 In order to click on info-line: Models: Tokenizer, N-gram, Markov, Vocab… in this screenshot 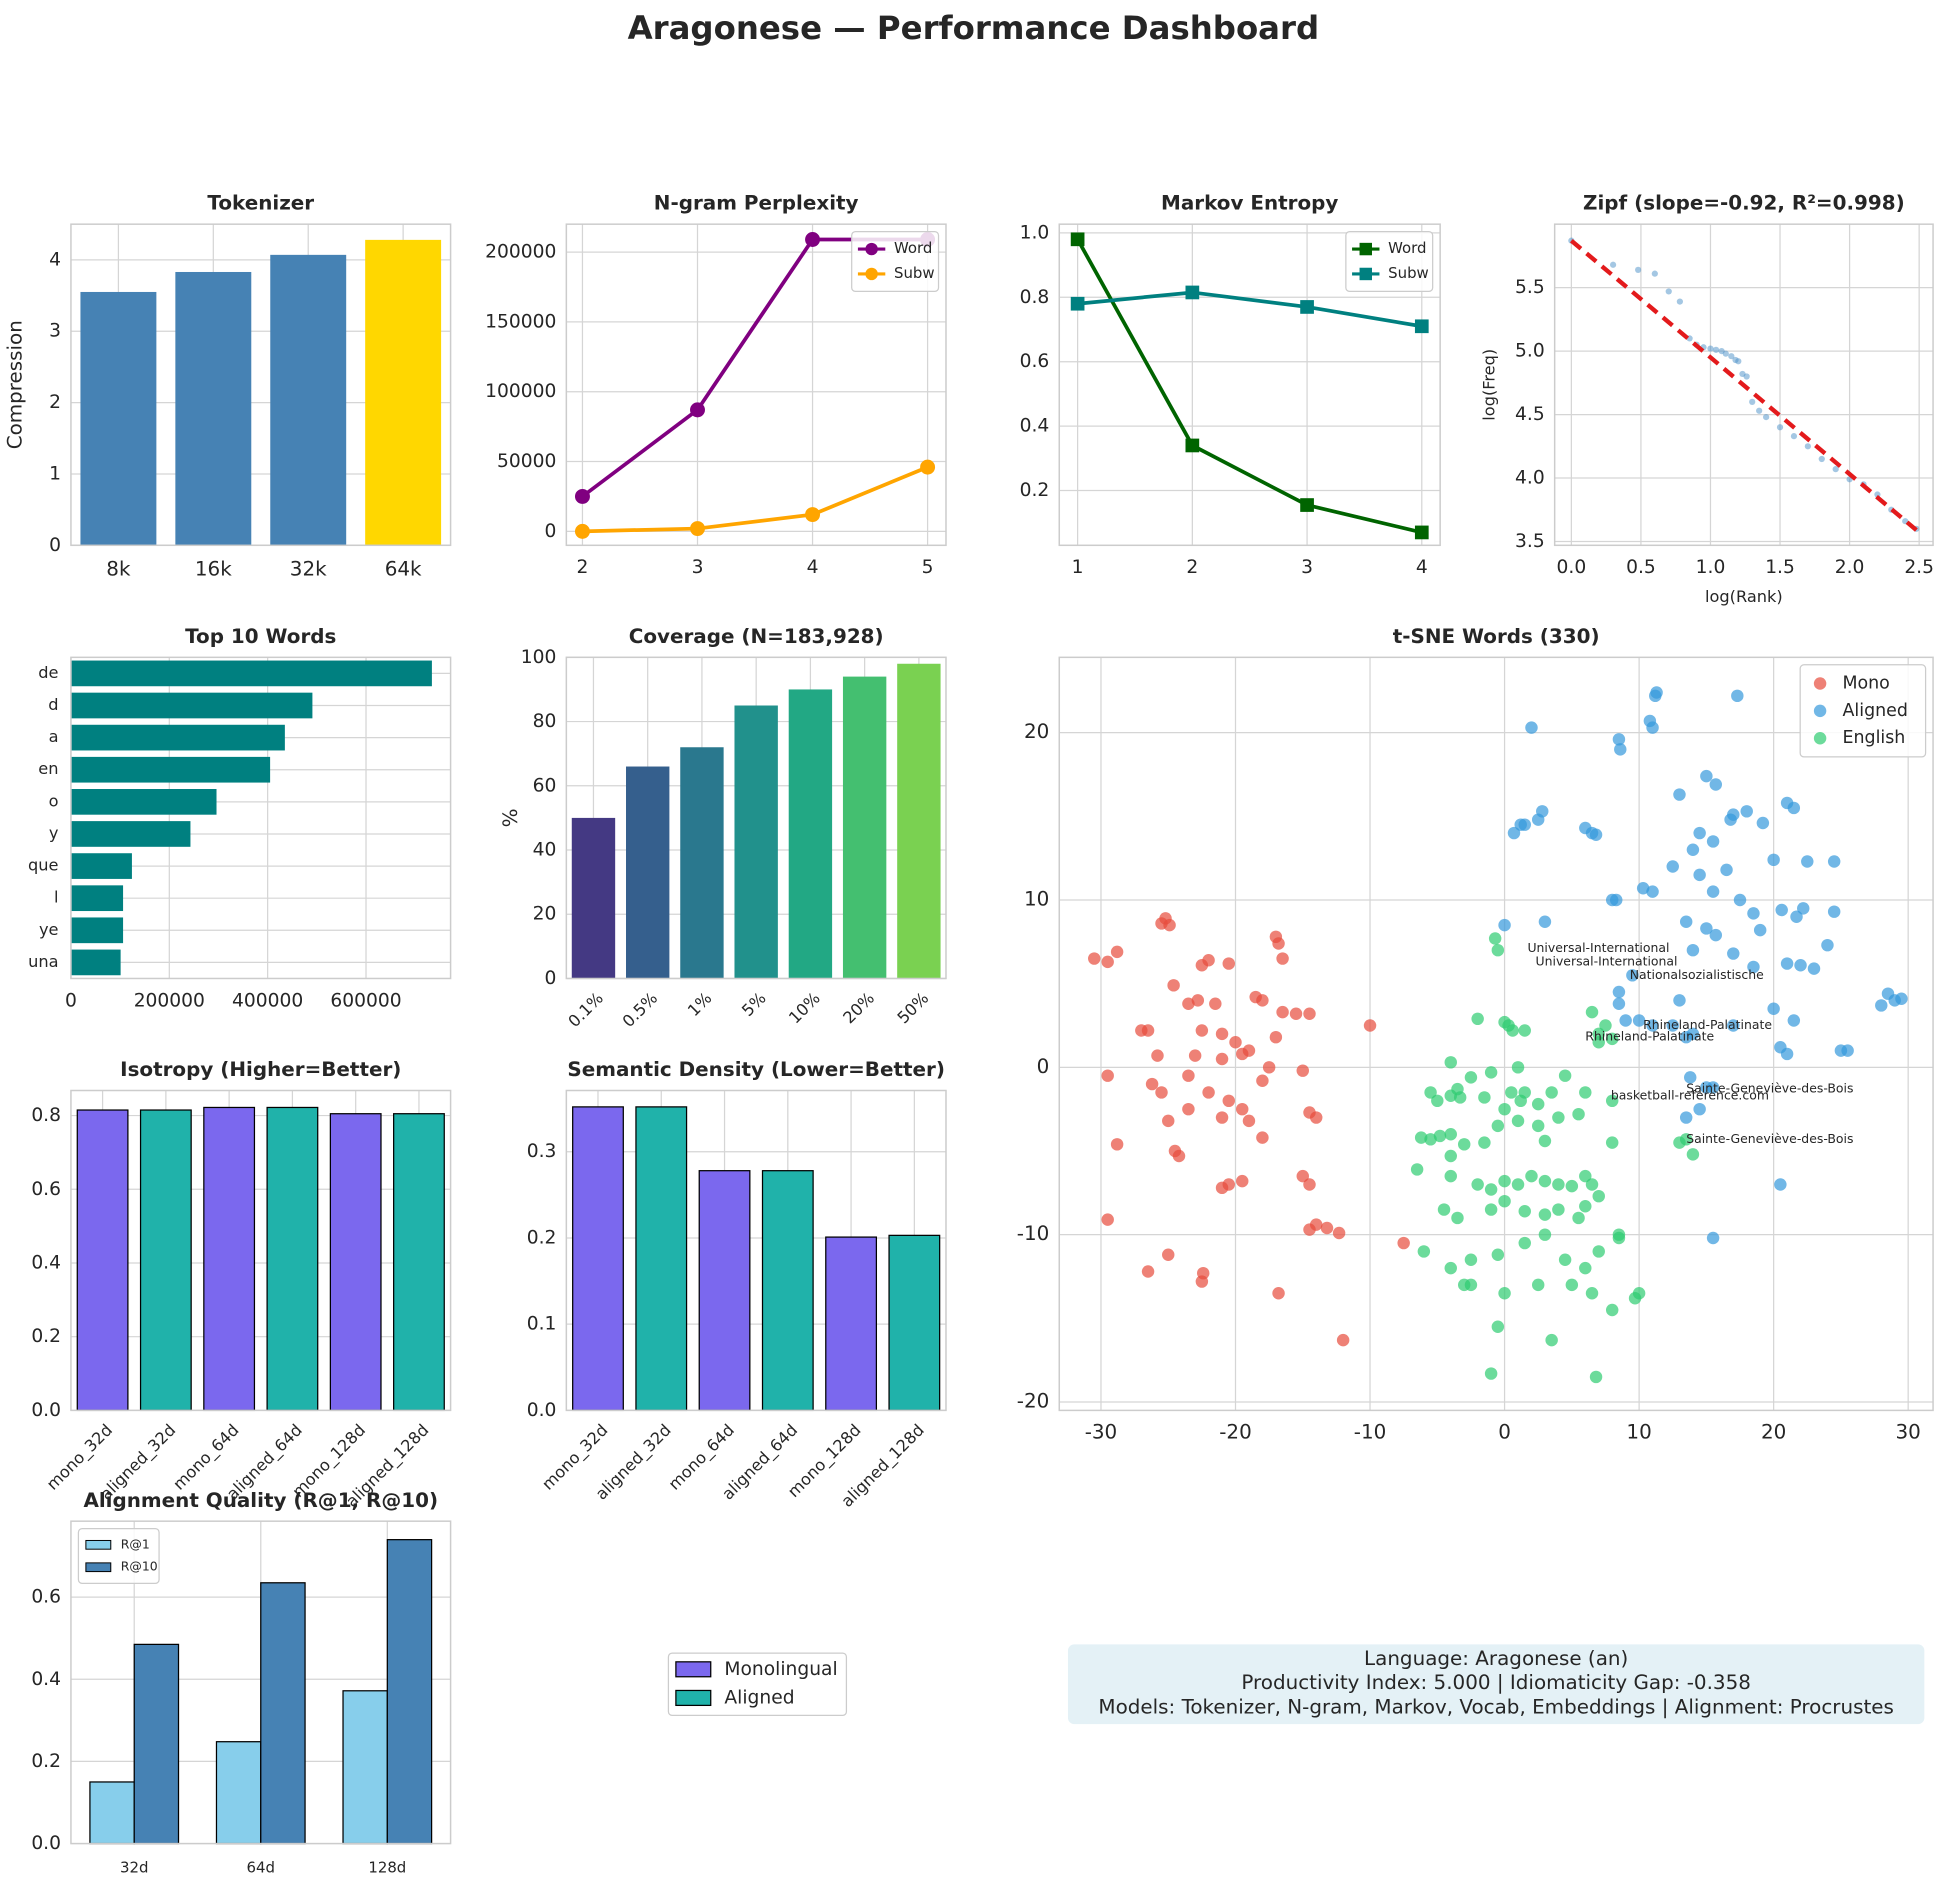, I will do `click(1495, 1706)`.